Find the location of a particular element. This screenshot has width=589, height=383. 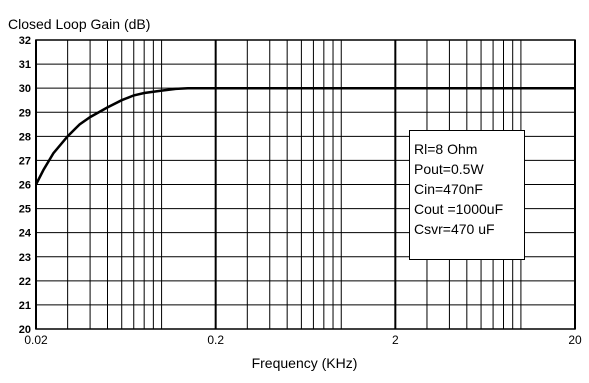

legend-line-csvr: Csvr=470 uF is located at coordinates (454, 229).